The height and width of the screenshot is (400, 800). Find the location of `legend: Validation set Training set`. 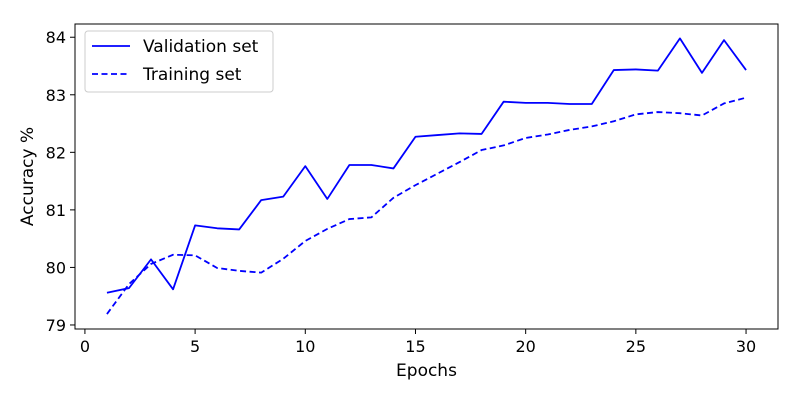

legend: Validation set Training set is located at coordinates (179, 61).